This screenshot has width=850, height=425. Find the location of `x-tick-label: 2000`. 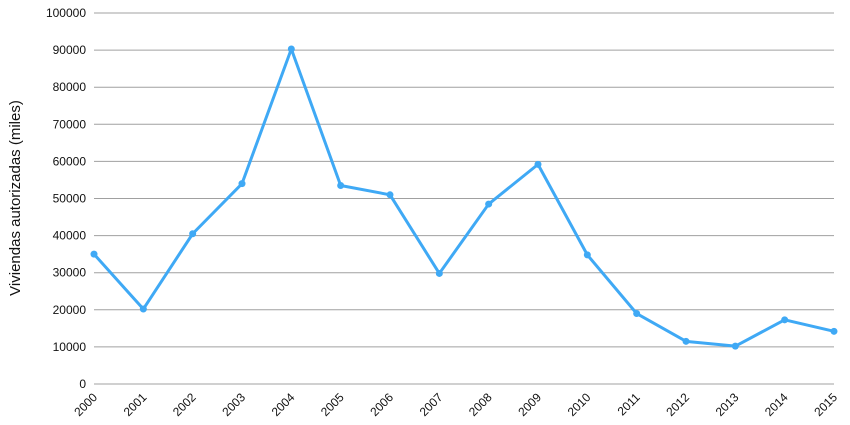

x-tick-label: 2000 is located at coordinates (85, 404).